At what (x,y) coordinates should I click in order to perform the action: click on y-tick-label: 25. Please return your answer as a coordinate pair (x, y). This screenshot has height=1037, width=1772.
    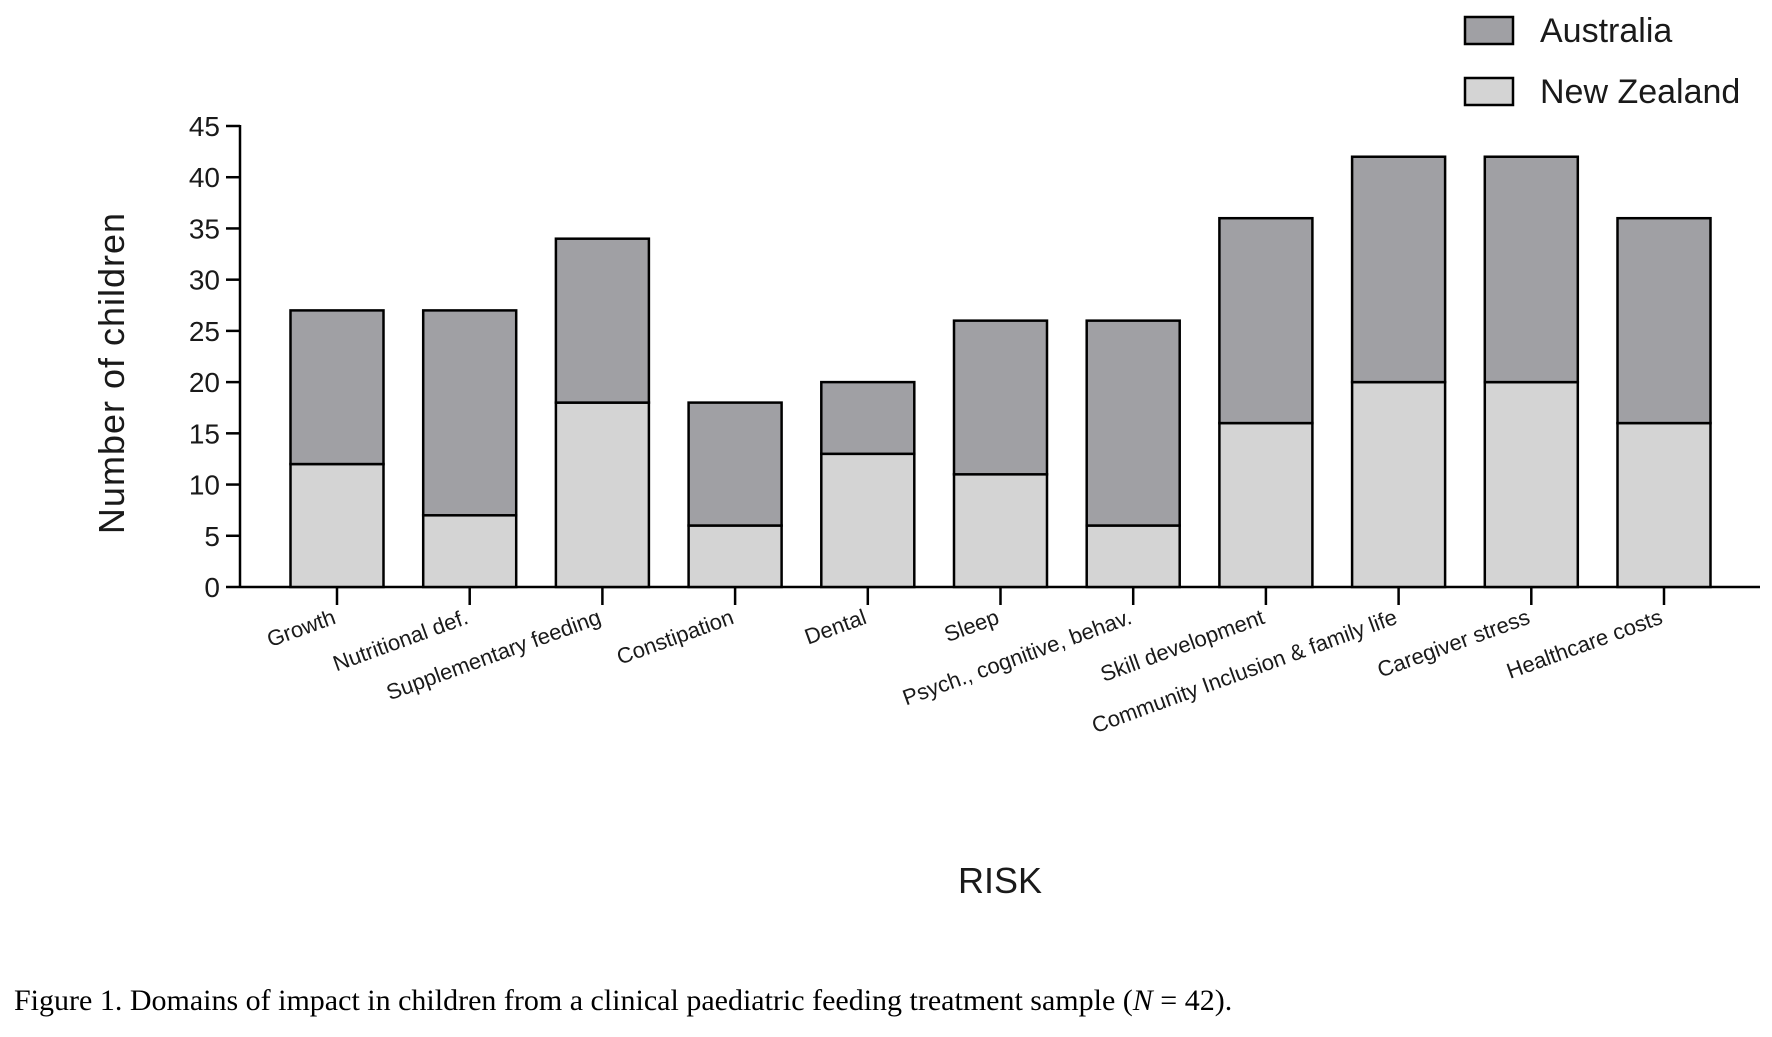
    Looking at the image, I should click on (204, 331).